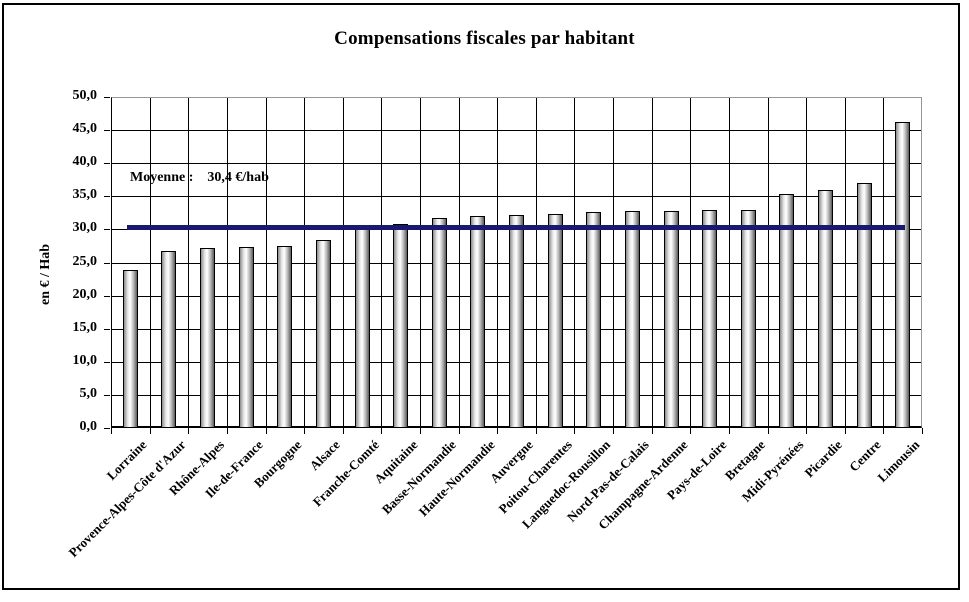  I want to click on bar-champagne-ardenne, so click(671, 319).